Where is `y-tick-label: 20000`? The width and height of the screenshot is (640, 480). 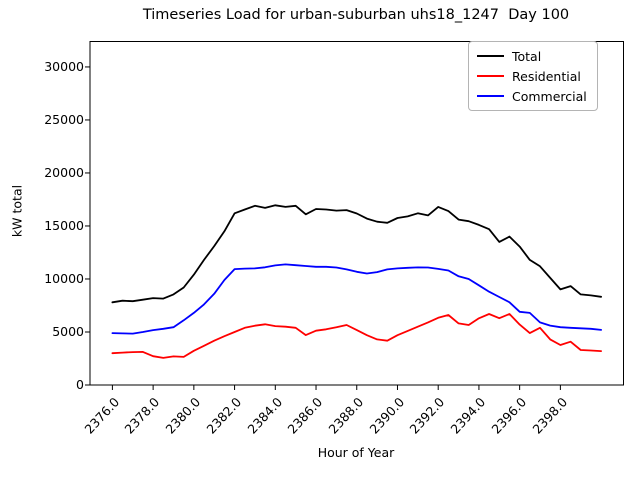
y-tick-label: 20000 is located at coordinates (64, 172).